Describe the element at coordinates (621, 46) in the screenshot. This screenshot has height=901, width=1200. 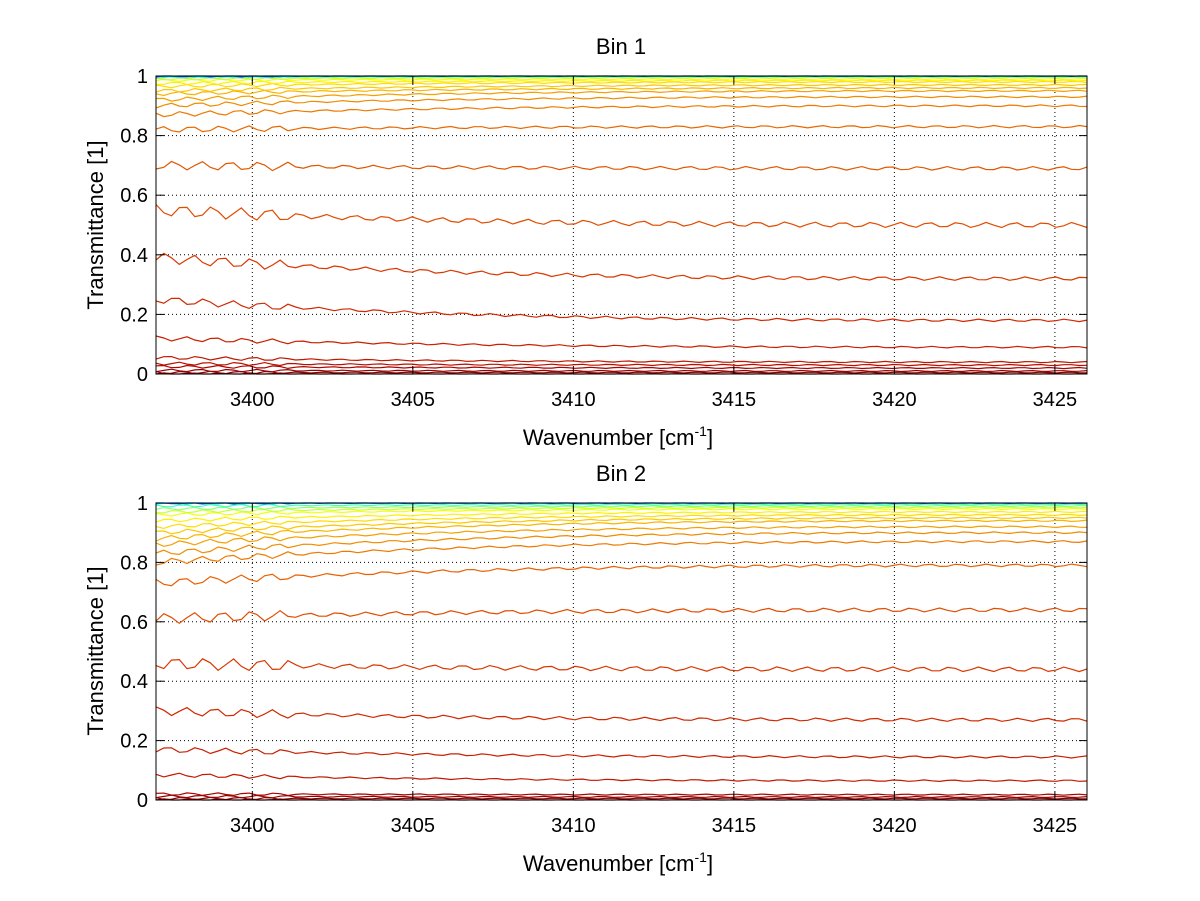
I see `chart-title: Bin 1` at that location.